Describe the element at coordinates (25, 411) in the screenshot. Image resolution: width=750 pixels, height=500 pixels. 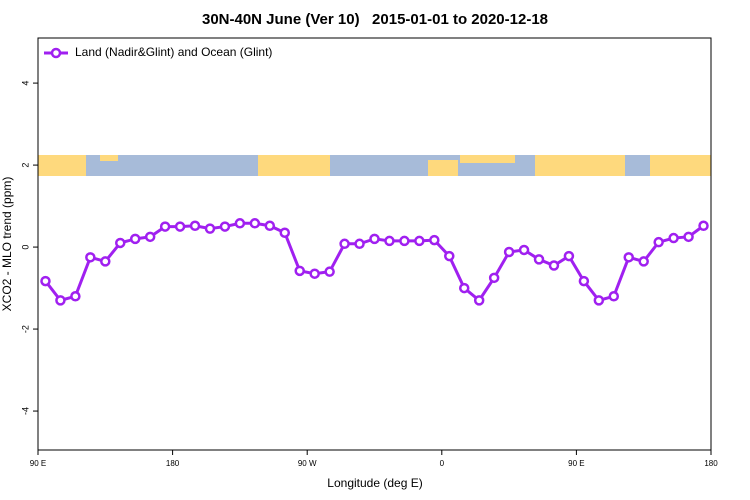
I see `y-tick-label: -4` at that location.